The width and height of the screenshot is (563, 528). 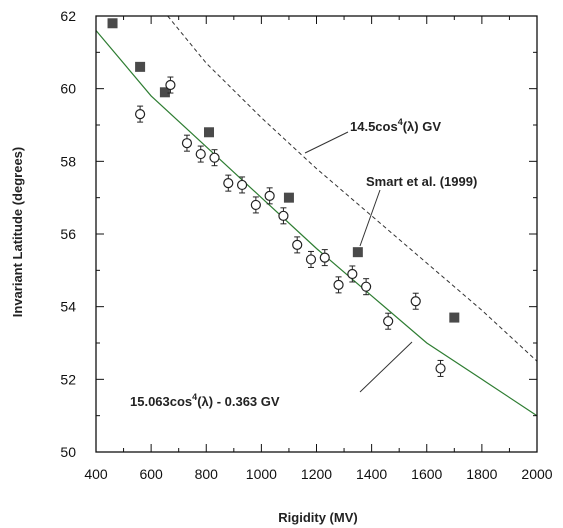 What do you see at coordinates (238, 401) in the screenshot?
I see `solid-curve-label-suffix: (λ) - 0.363 GV` at bounding box center [238, 401].